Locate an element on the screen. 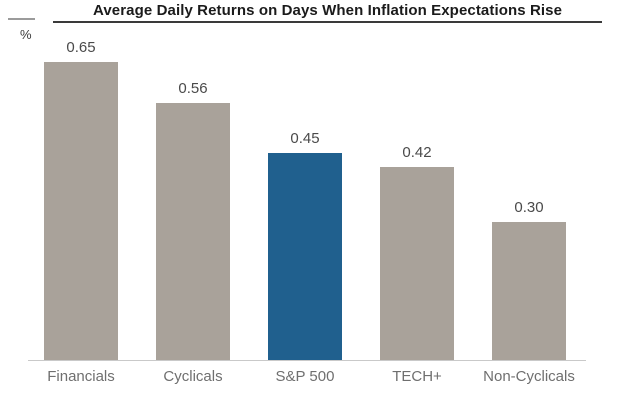  bar-value-label-s-p-500: 0.45 is located at coordinates (305, 138).